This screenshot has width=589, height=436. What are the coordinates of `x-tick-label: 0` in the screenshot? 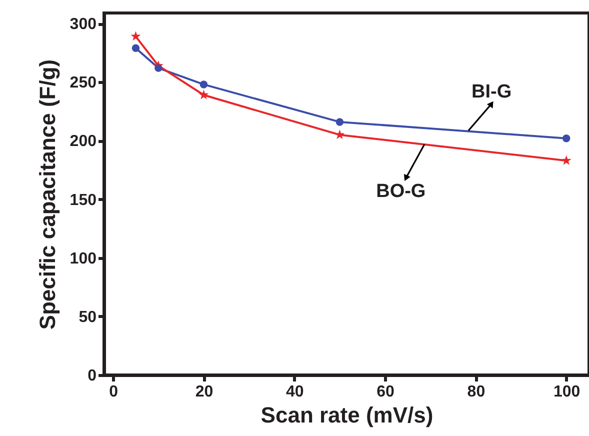 It's located at (113, 392).